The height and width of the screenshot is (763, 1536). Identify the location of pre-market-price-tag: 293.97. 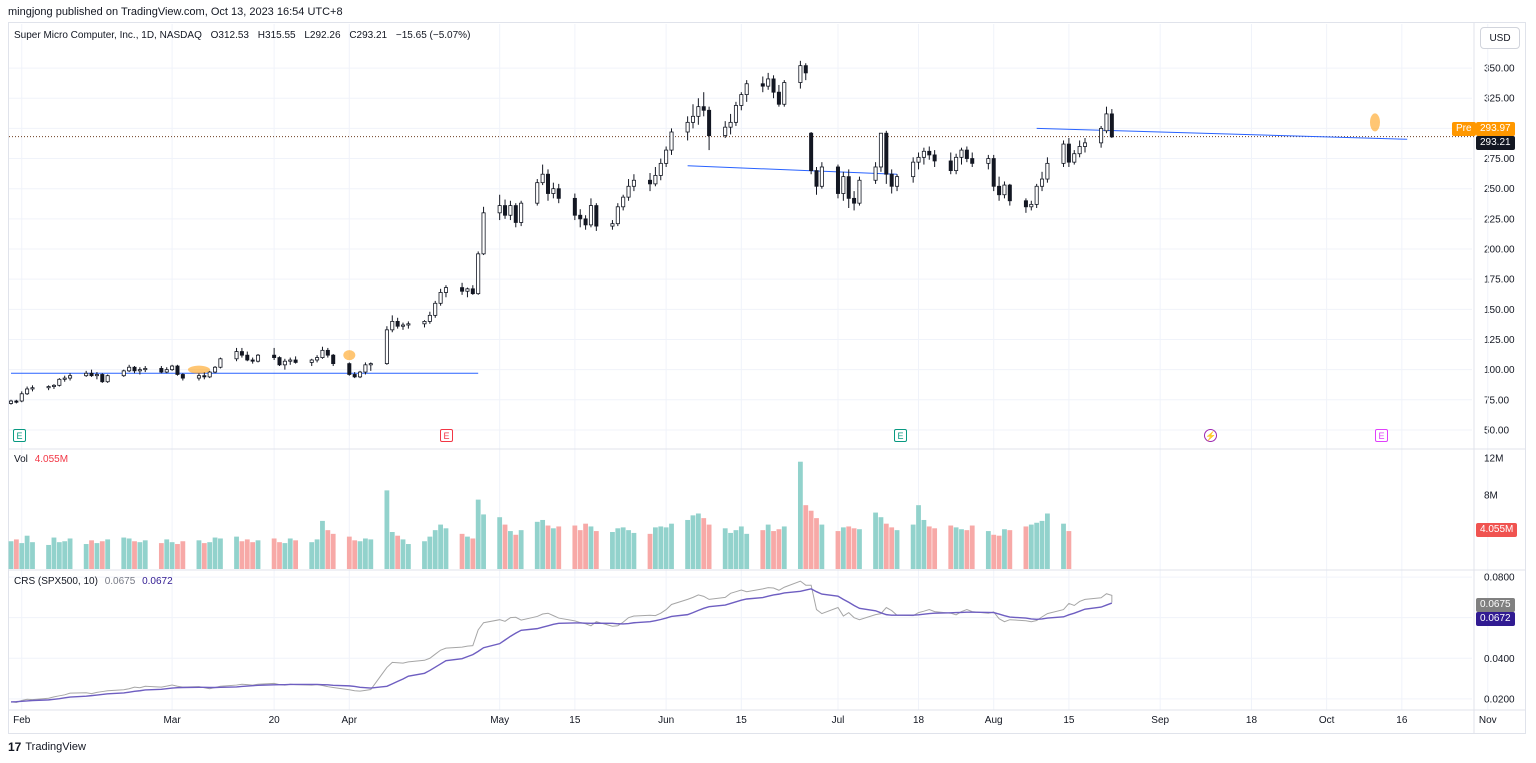
(1495, 129).